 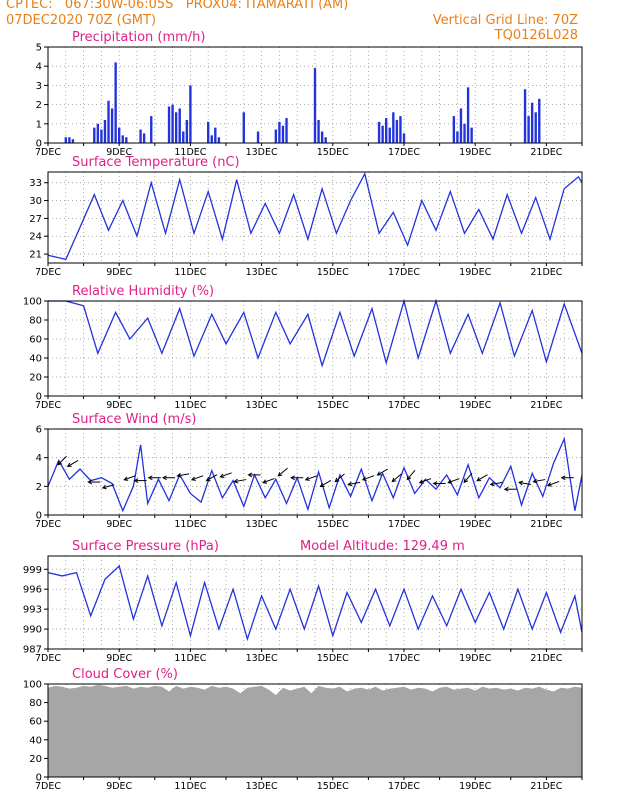 What do you see at coordinates (315, 333) in the screenshot?
I see `rh-series-line` at bounding box center [315, 333].